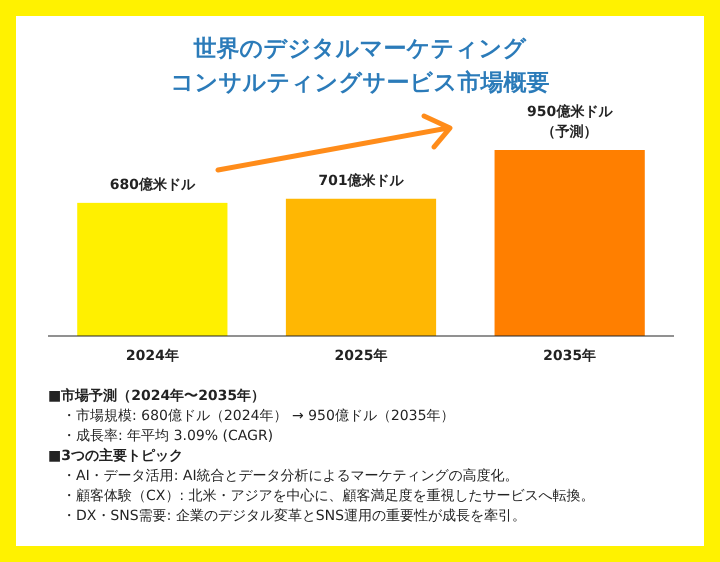 The height and width of the screenshot is (562, 720). Describe the element at coordinates (258, 416) in the screenshot. I see `text: ・市場規模: 680億ドル（2024年） → 950億ドル（2035年）` at that location.